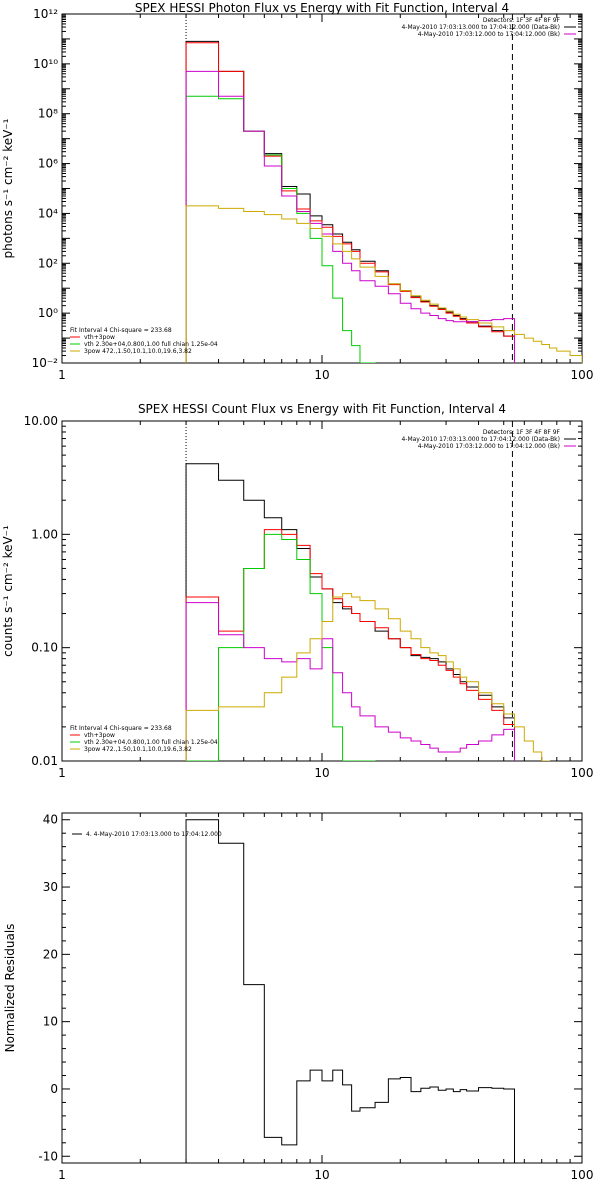  I want to click on y-tick-label: 0, so click(54, 1089).